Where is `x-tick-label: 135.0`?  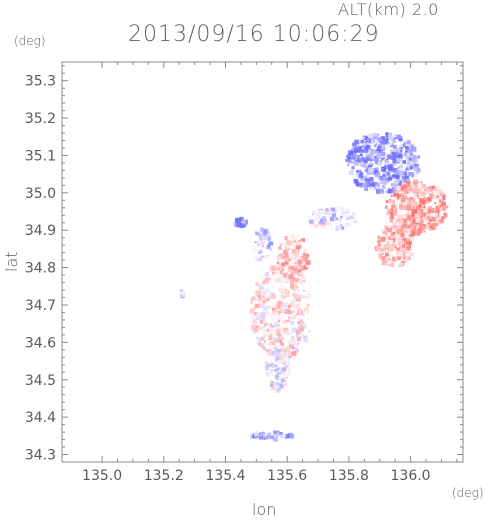 x-tick-label: 135.0 is located at coordinates (102, 476).